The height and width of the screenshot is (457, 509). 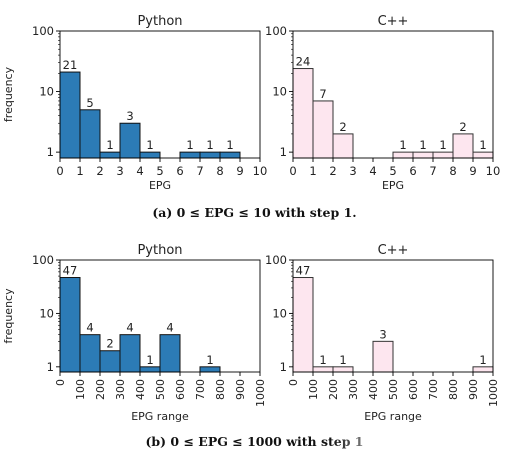 I want to click on caption-a: (a) 0 ≤ EPG ≤ 10 with step 1., so click(x=254, y=212).